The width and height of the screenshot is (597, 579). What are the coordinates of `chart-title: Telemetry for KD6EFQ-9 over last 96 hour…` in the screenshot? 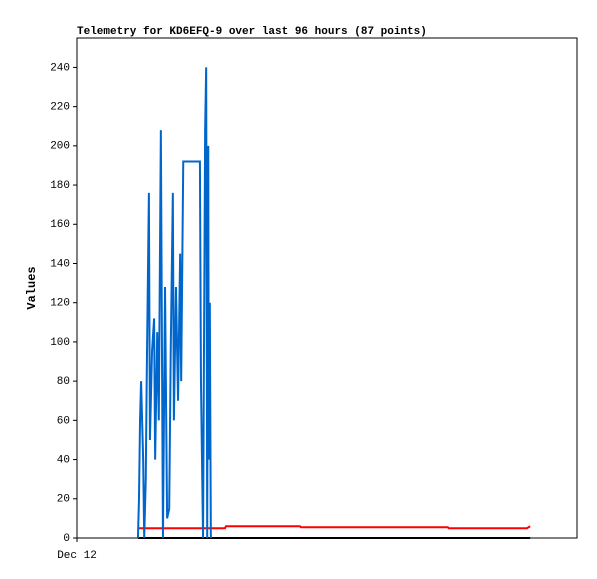 It's located at (252, 32).